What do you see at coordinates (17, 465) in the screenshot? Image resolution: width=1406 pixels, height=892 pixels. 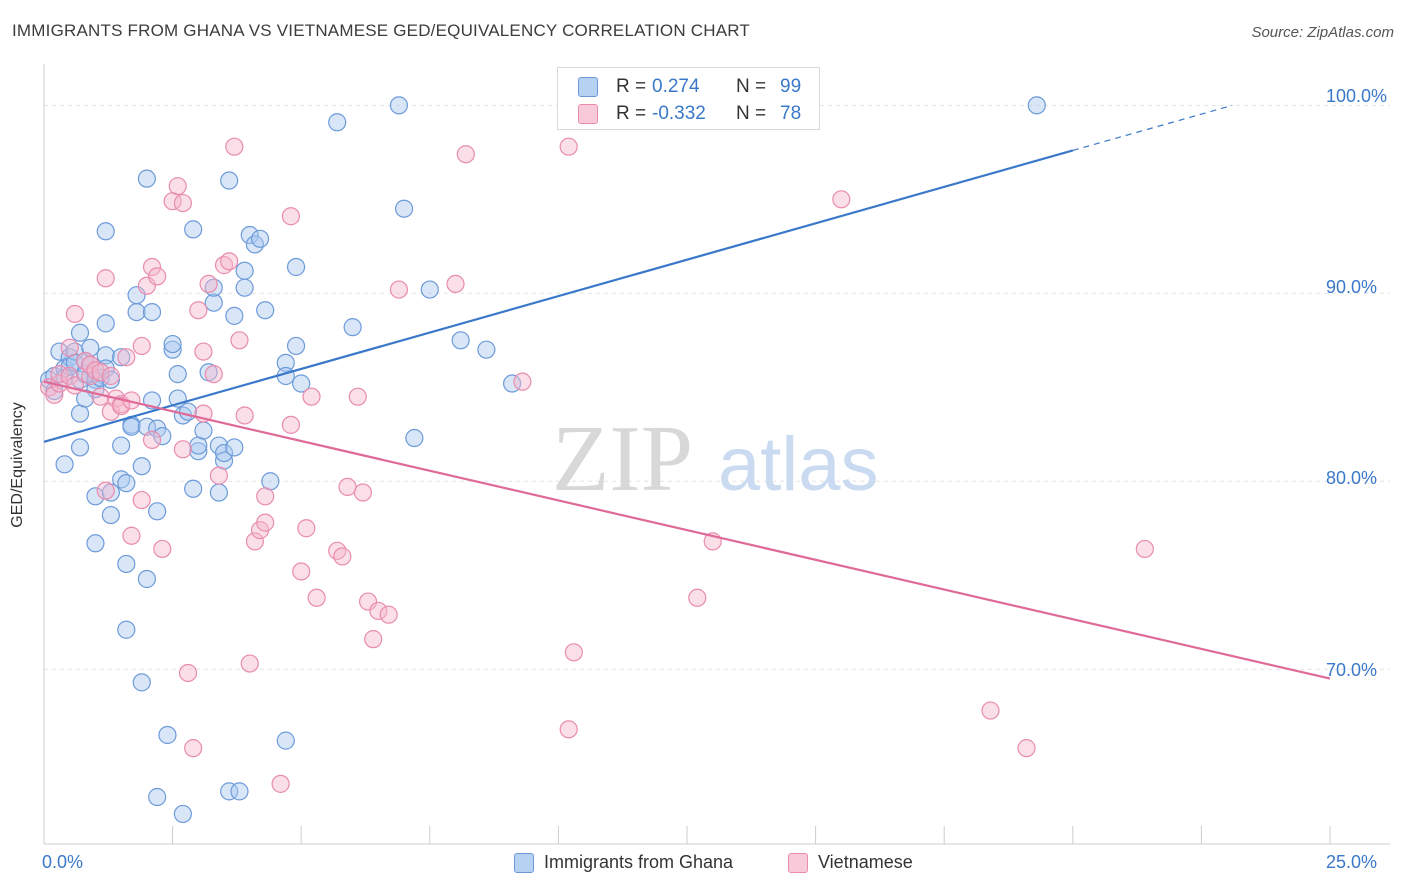 I see `y-axis-label: GED/Equivalency` at bounding box center [17, 465].